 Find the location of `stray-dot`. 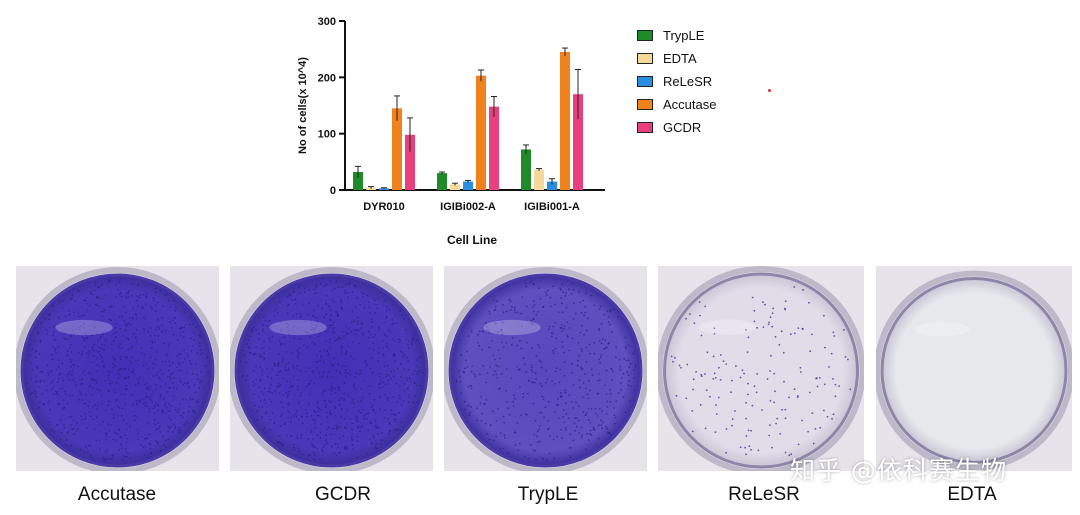

stray-dot is located at coordinates (769, 90).